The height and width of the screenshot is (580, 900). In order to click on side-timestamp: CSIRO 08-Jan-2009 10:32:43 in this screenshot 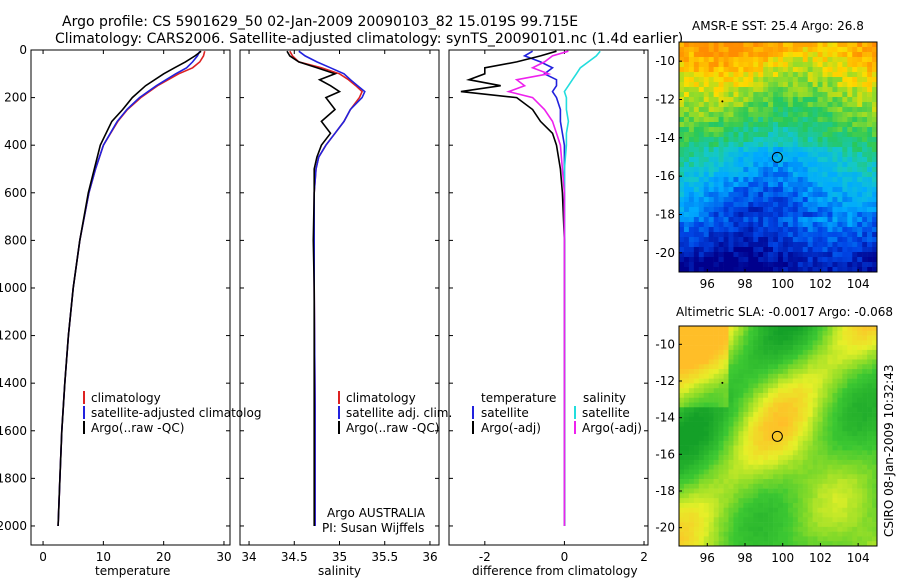, I will do `click(889, 451)`.